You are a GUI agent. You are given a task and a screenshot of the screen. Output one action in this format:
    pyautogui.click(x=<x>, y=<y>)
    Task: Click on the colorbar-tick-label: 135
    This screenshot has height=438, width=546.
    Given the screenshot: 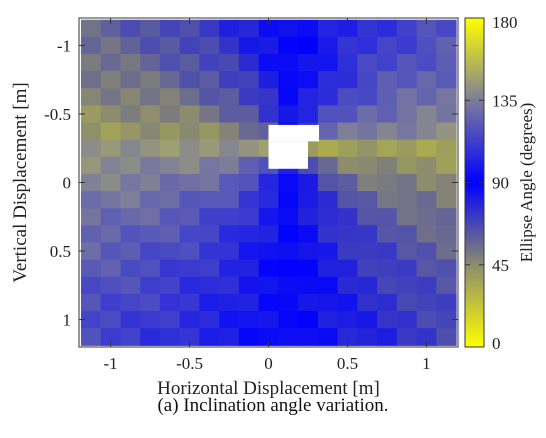 What is the action you would take?
    pyautogui.click(x=505, y=100)
    